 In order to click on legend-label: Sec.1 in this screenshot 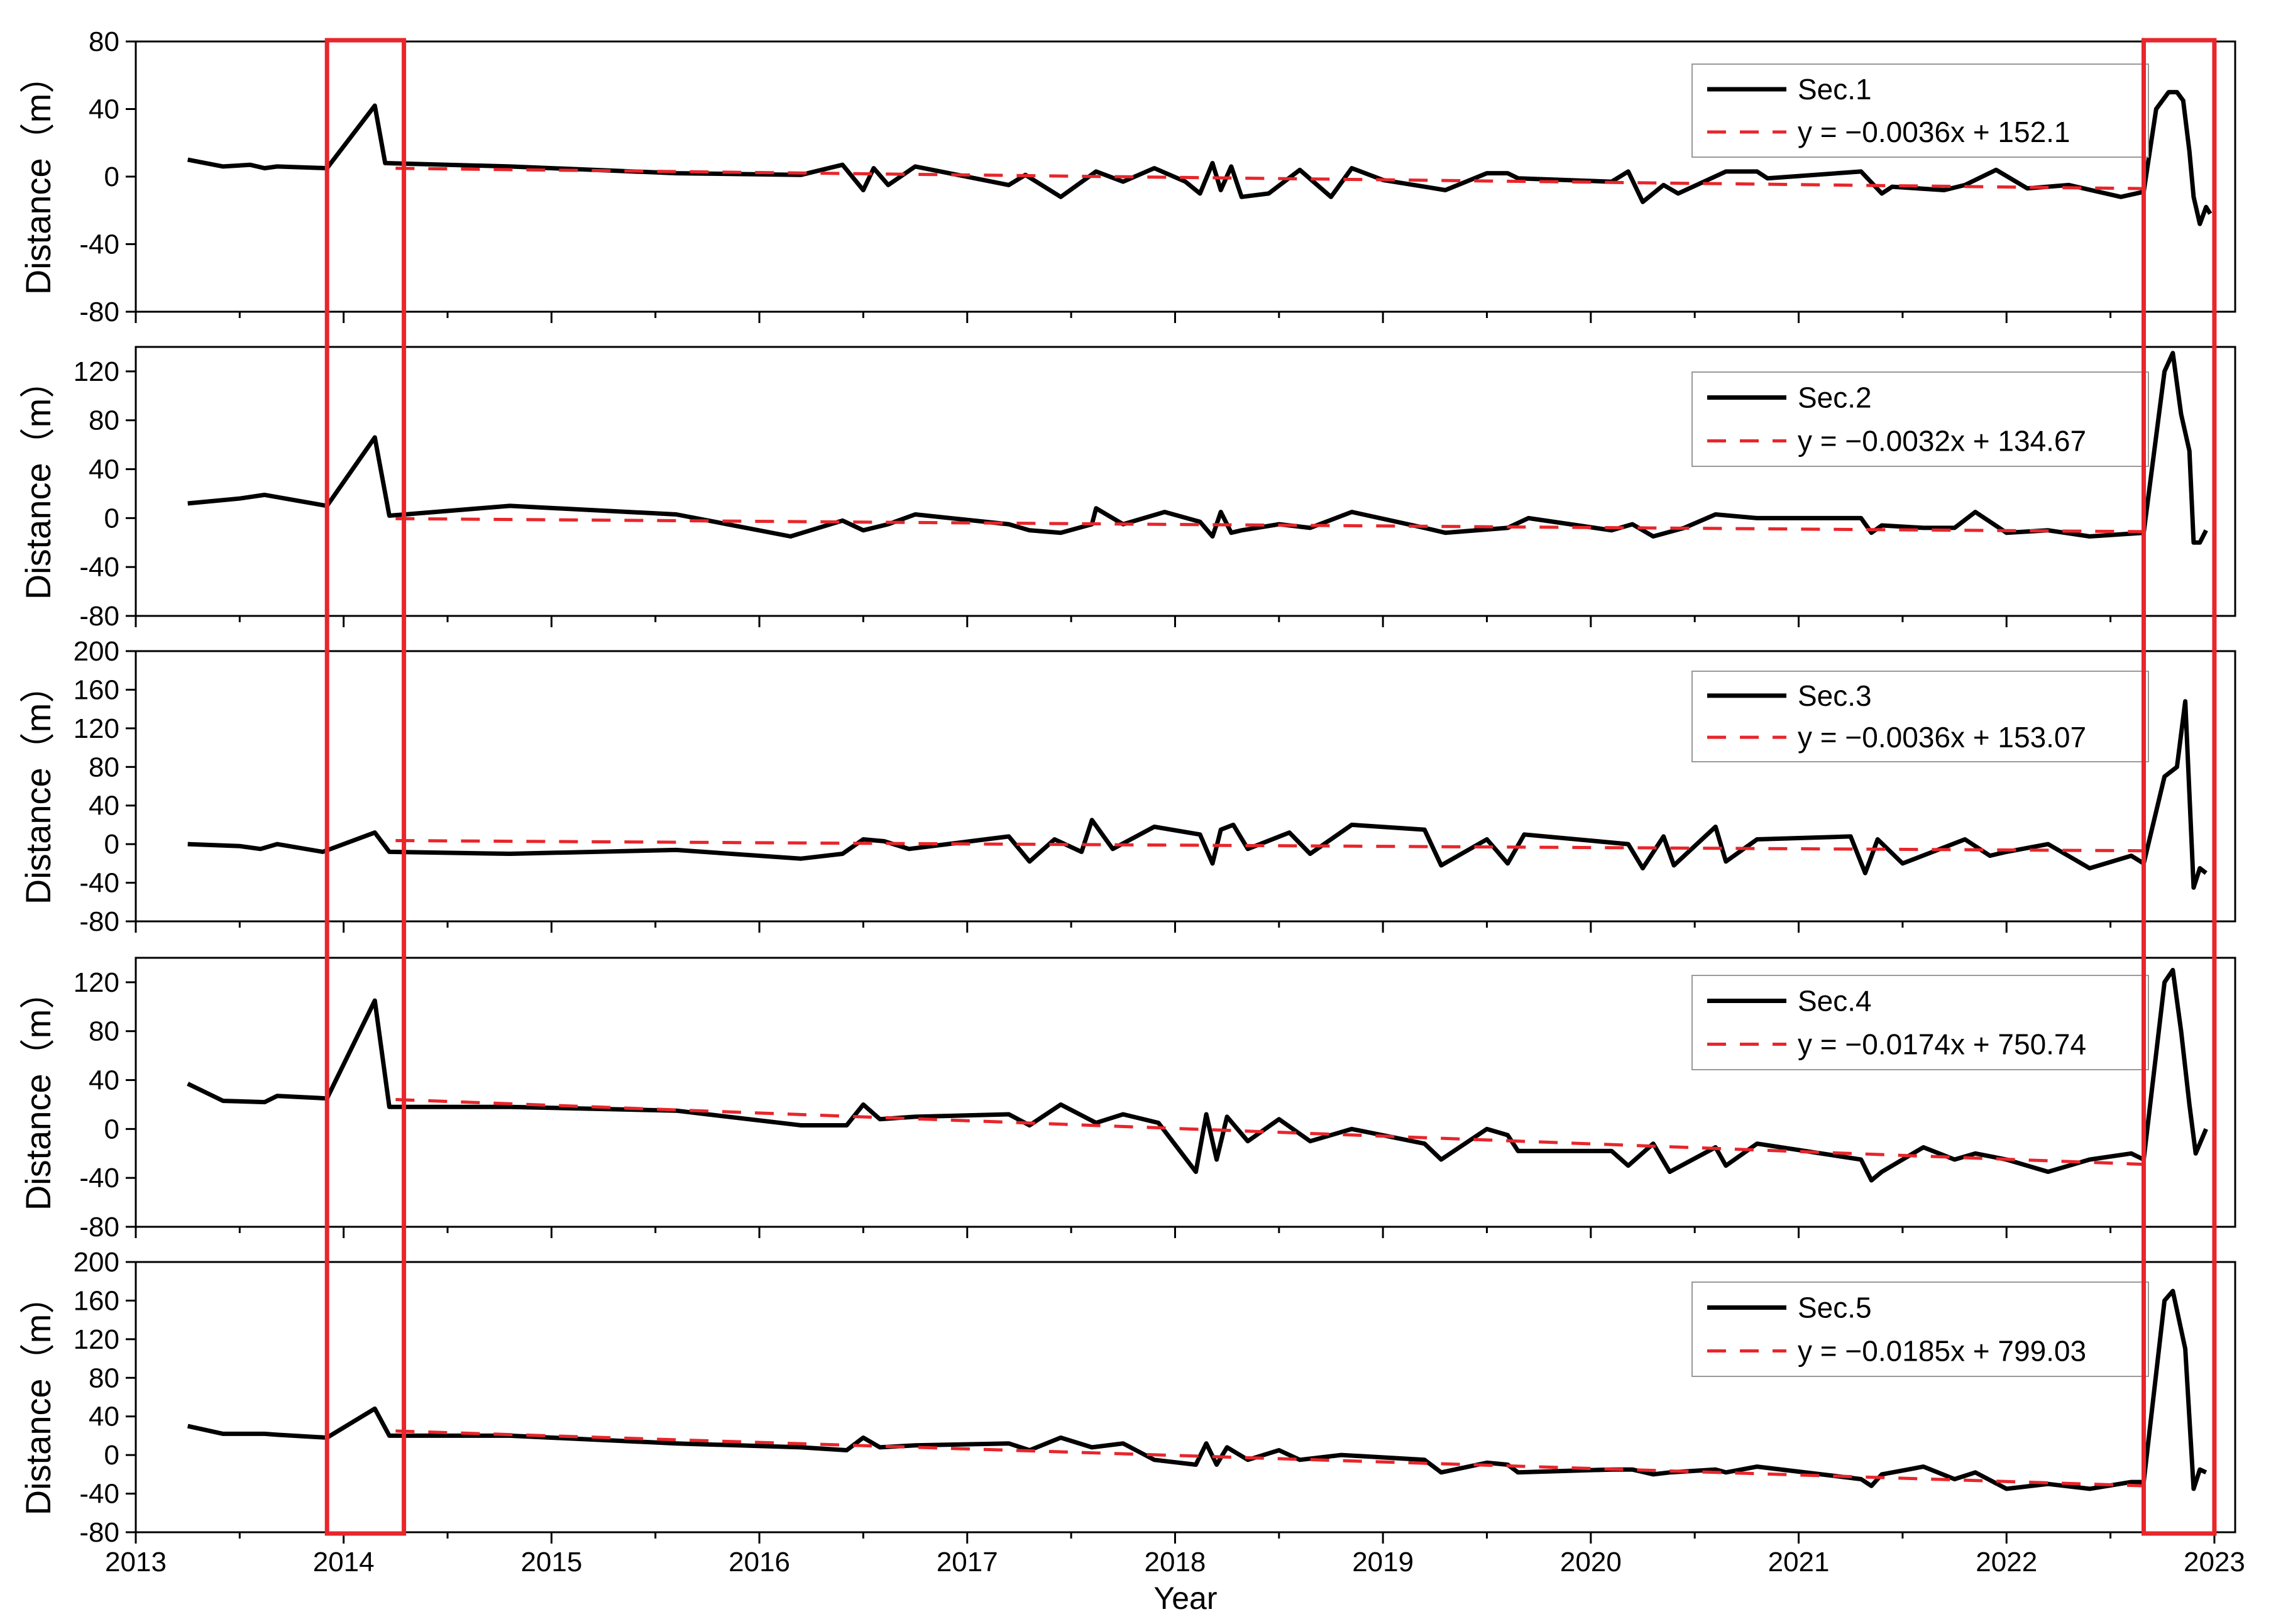, I will do `click(1835, 89)`.